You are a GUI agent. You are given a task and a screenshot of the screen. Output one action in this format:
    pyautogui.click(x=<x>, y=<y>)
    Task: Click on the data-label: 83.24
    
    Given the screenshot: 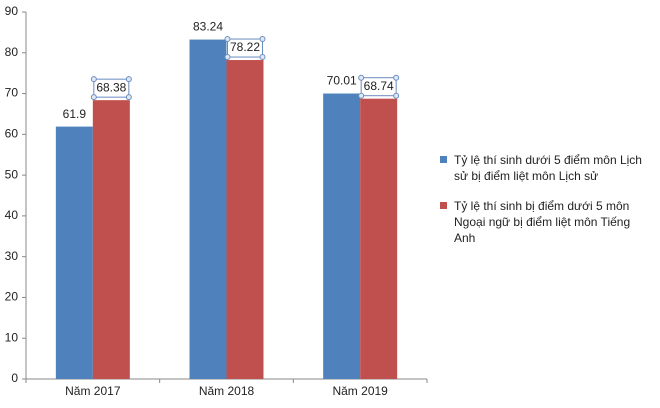 What is the action you would take?
    pyautogui.click(x=208, y=27)
    